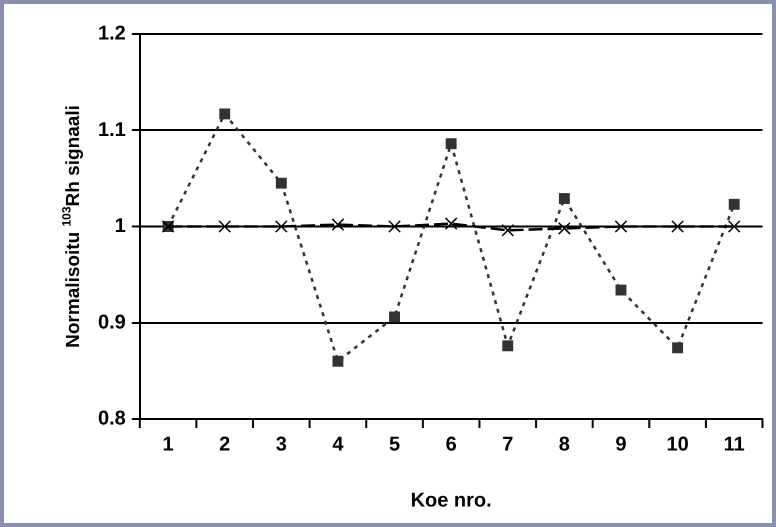 Image resolution: width=776 pixels, height=527 pixels. What do you see at coordinates (394, 445) in the screenshot?
I see `x-tick-label: 5` at bounding box center [394, 445].